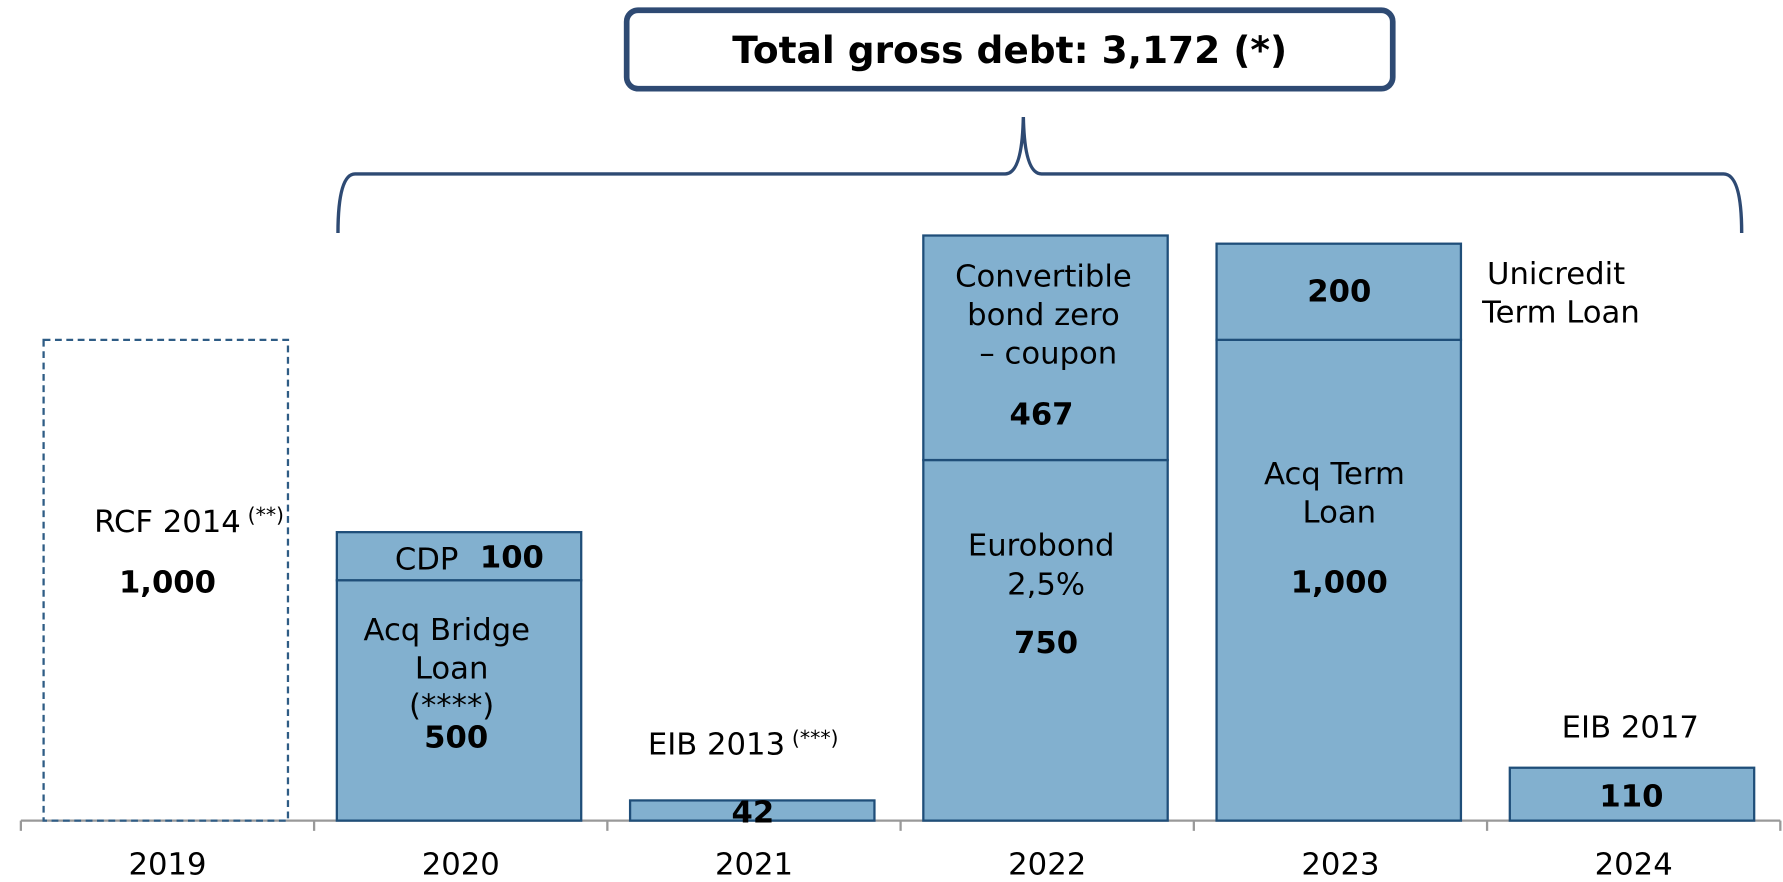 Image resolution: width=1783 pixels, height=882 pixels. I want to click on segment-name-line: – coupon, so click(1048, 353).